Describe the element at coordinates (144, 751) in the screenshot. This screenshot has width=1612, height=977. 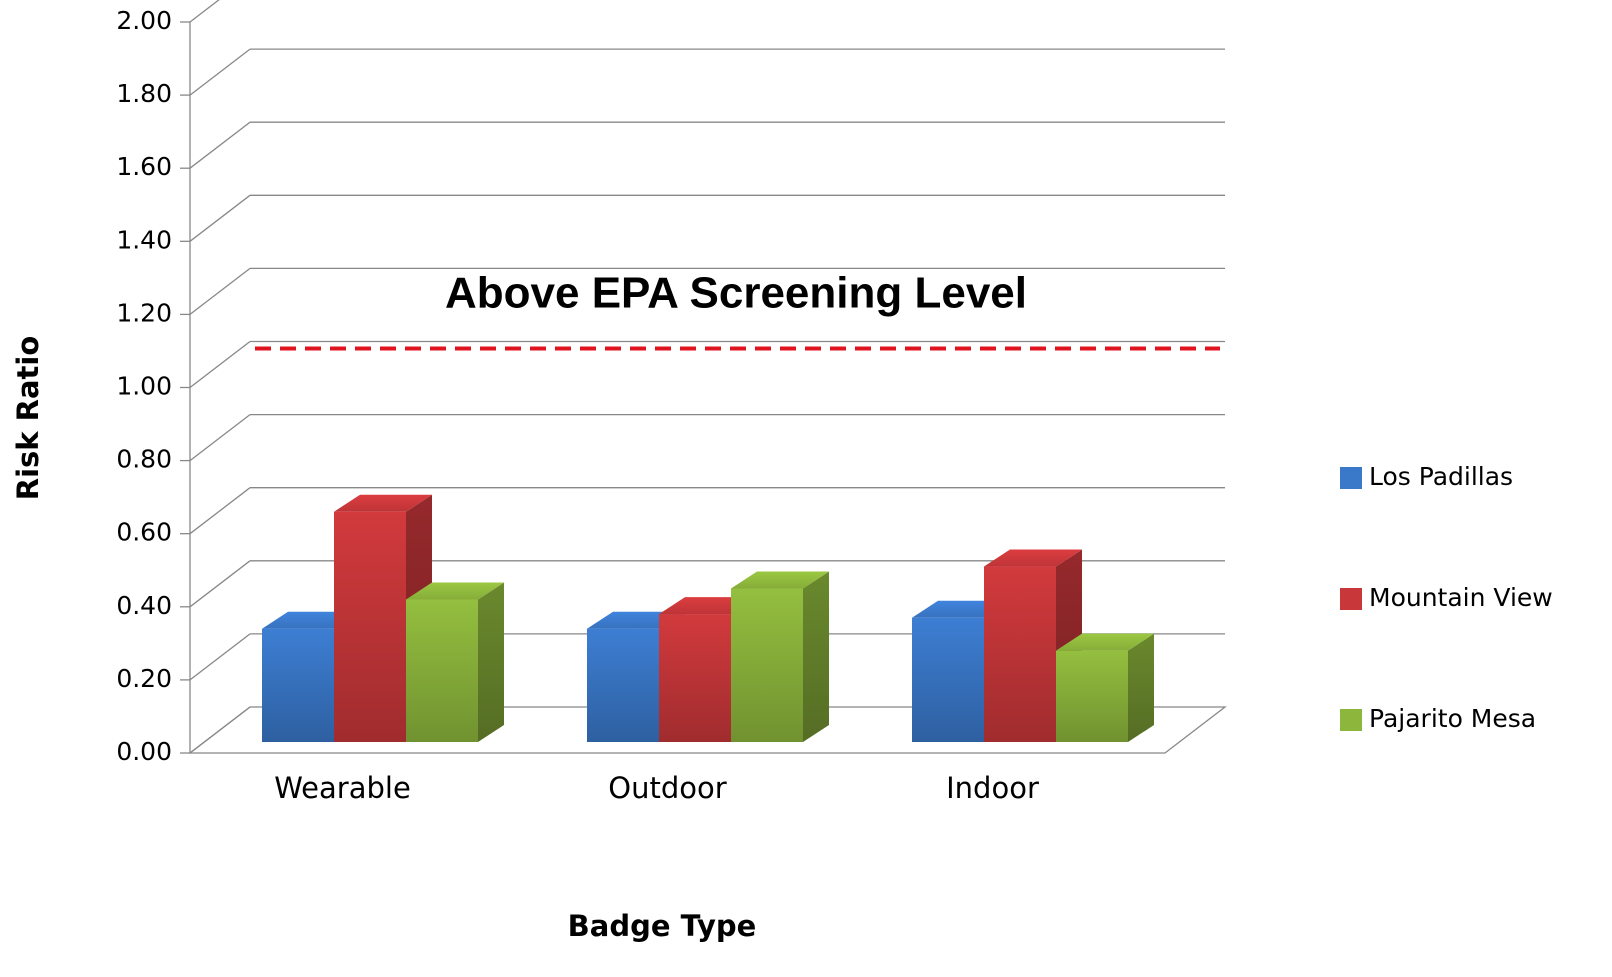
I see `y-tick-label: 0.00` at that location.